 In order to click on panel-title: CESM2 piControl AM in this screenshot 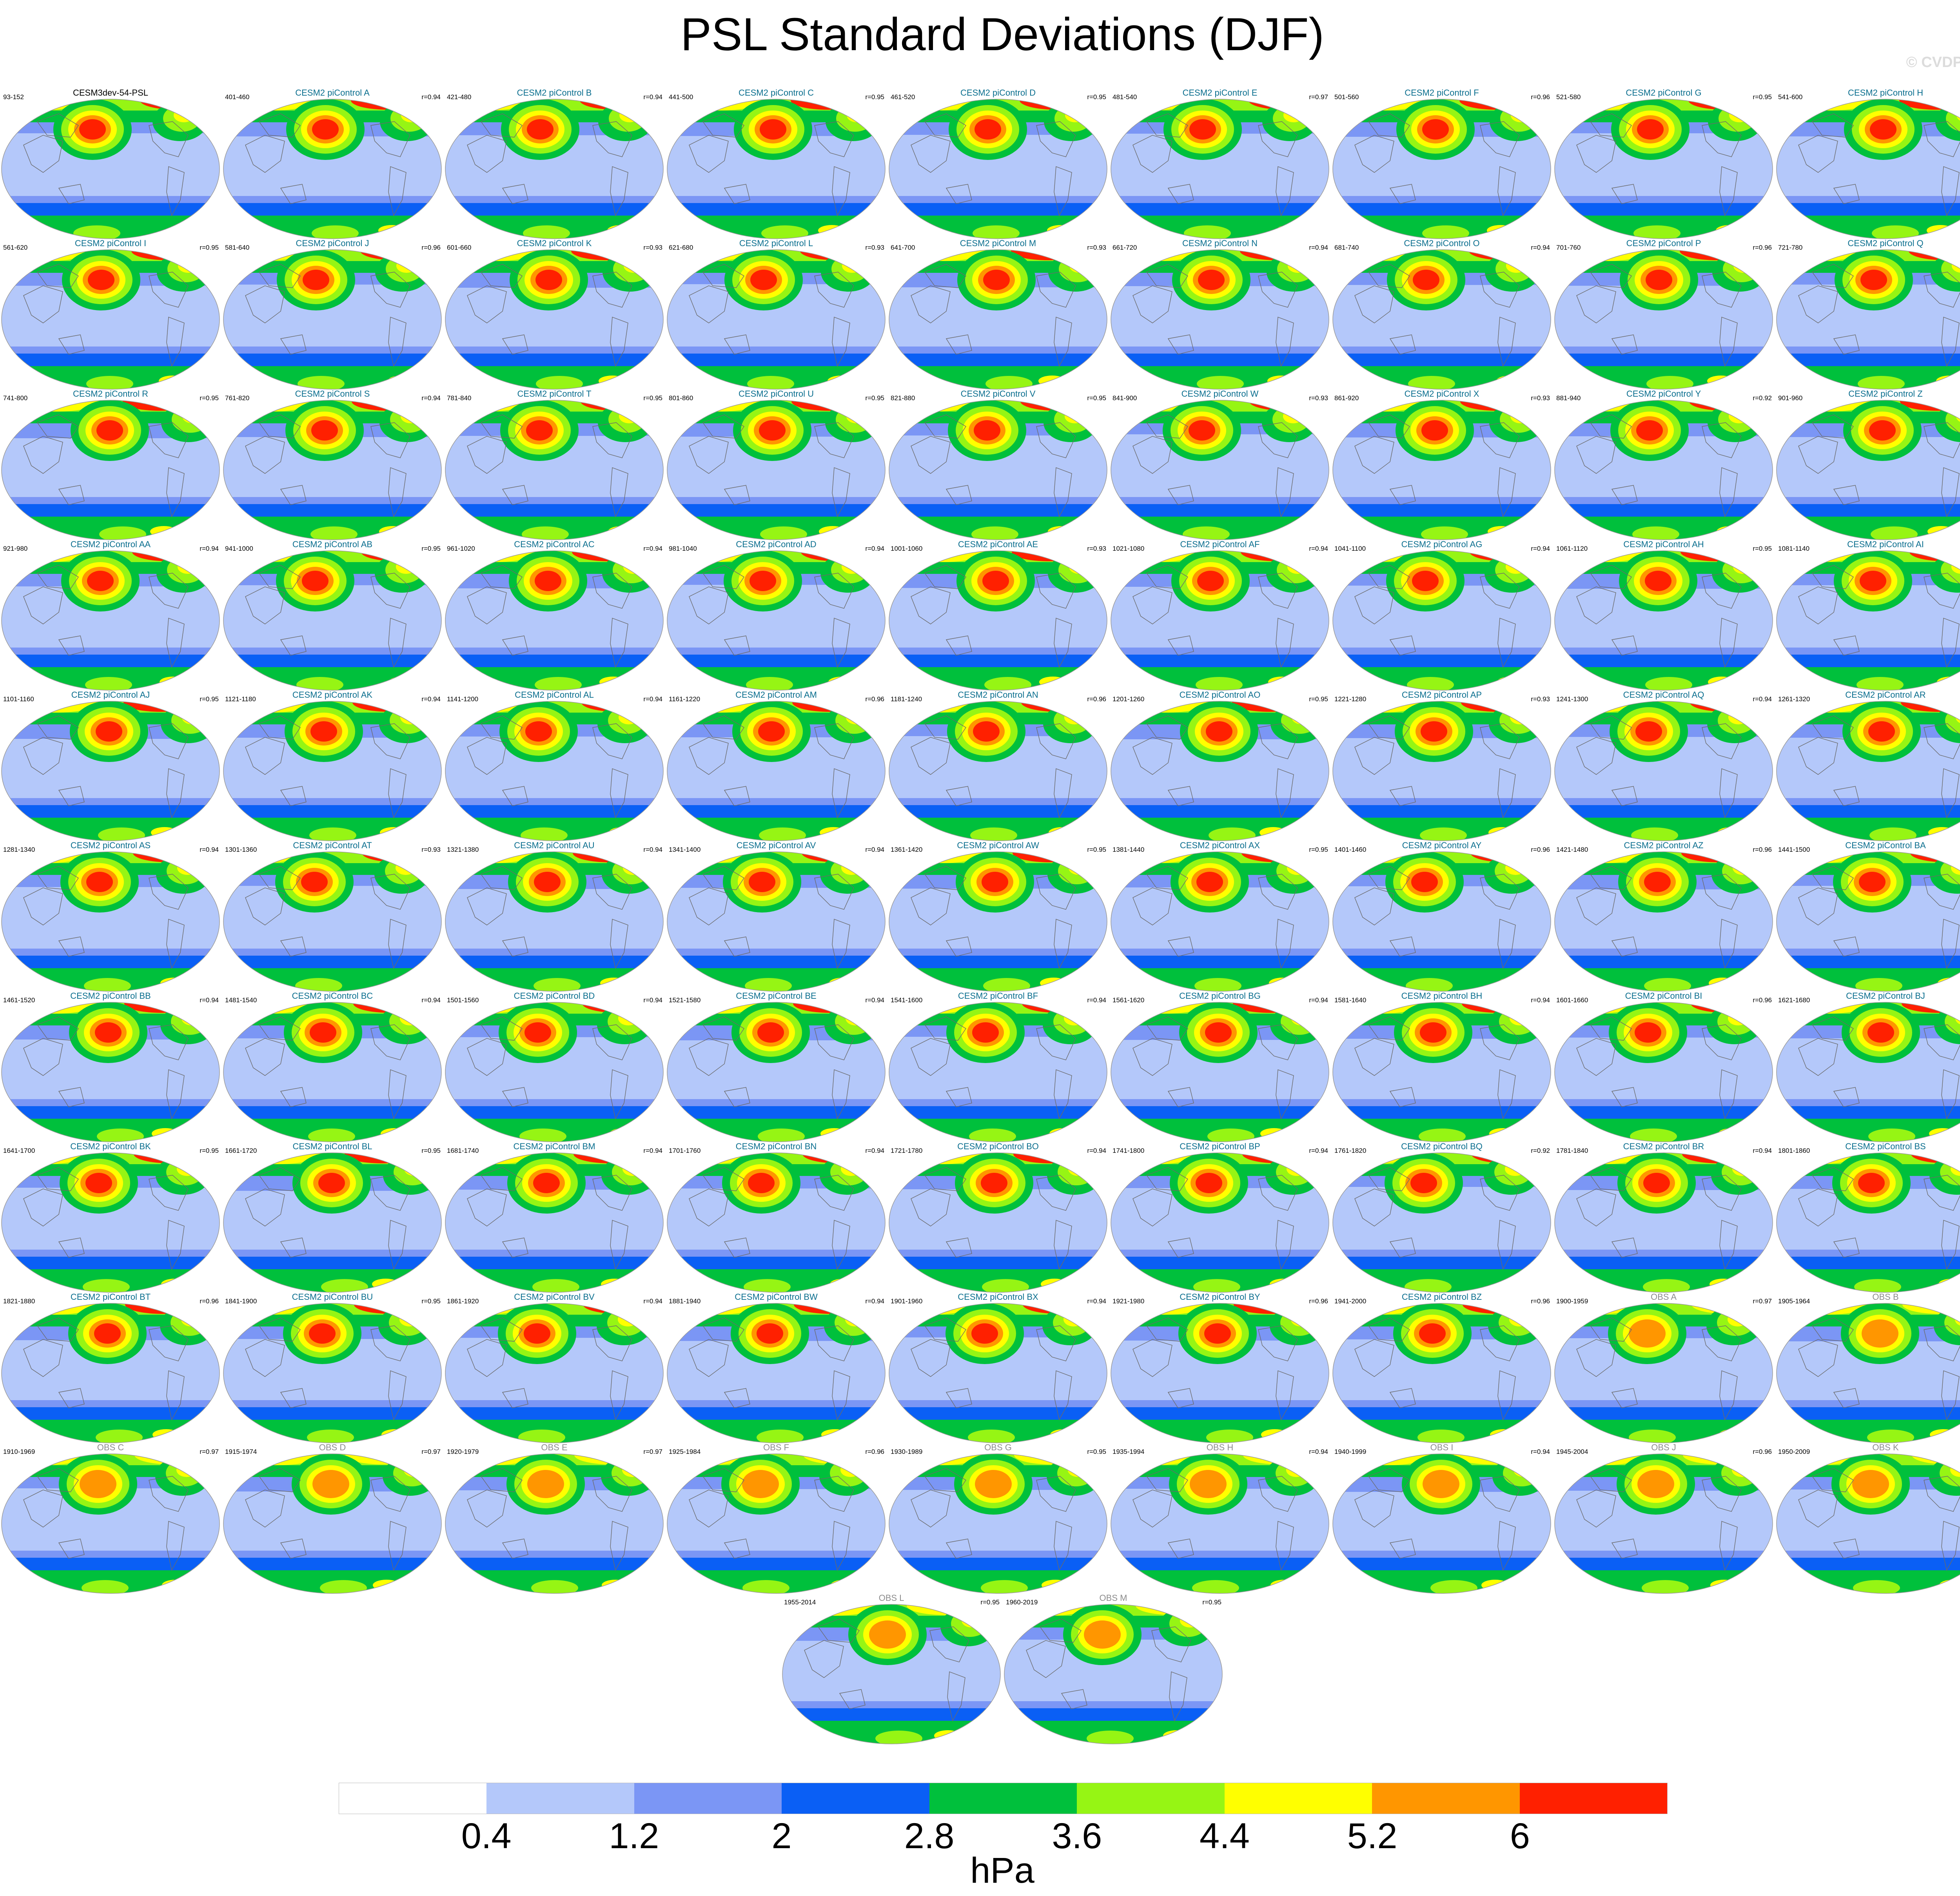, I will do `click(776, 695)`.